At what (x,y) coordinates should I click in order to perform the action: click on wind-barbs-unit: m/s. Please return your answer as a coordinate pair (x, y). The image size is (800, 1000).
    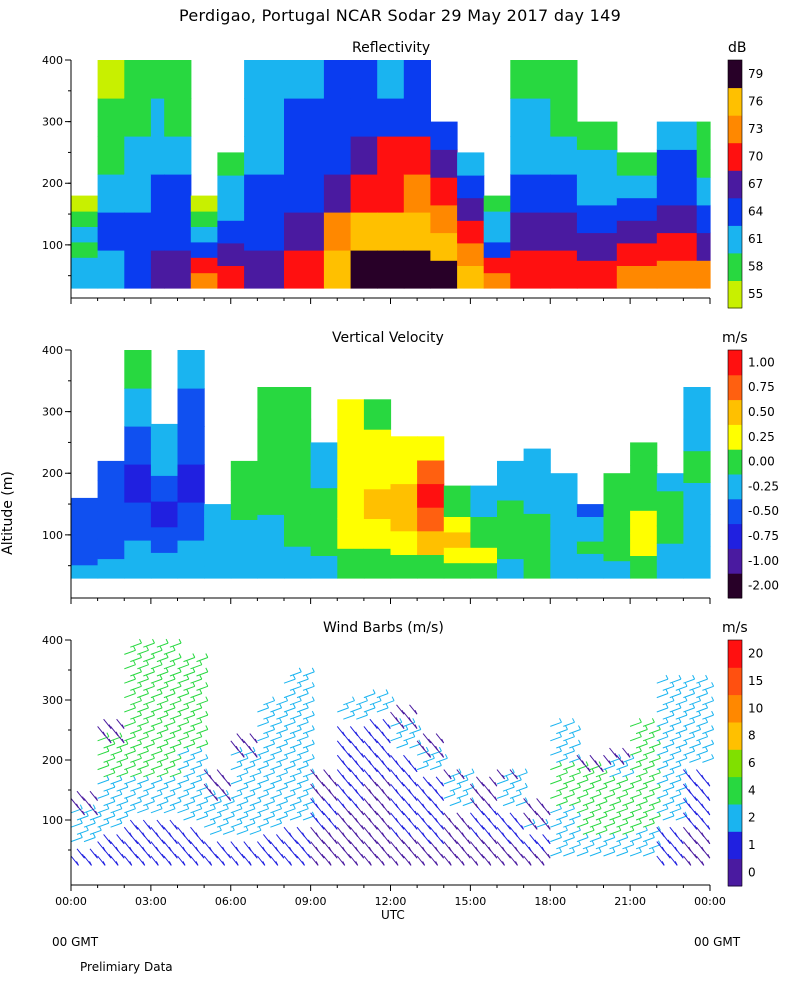
    Looking at the image, I should click on (735, 628).